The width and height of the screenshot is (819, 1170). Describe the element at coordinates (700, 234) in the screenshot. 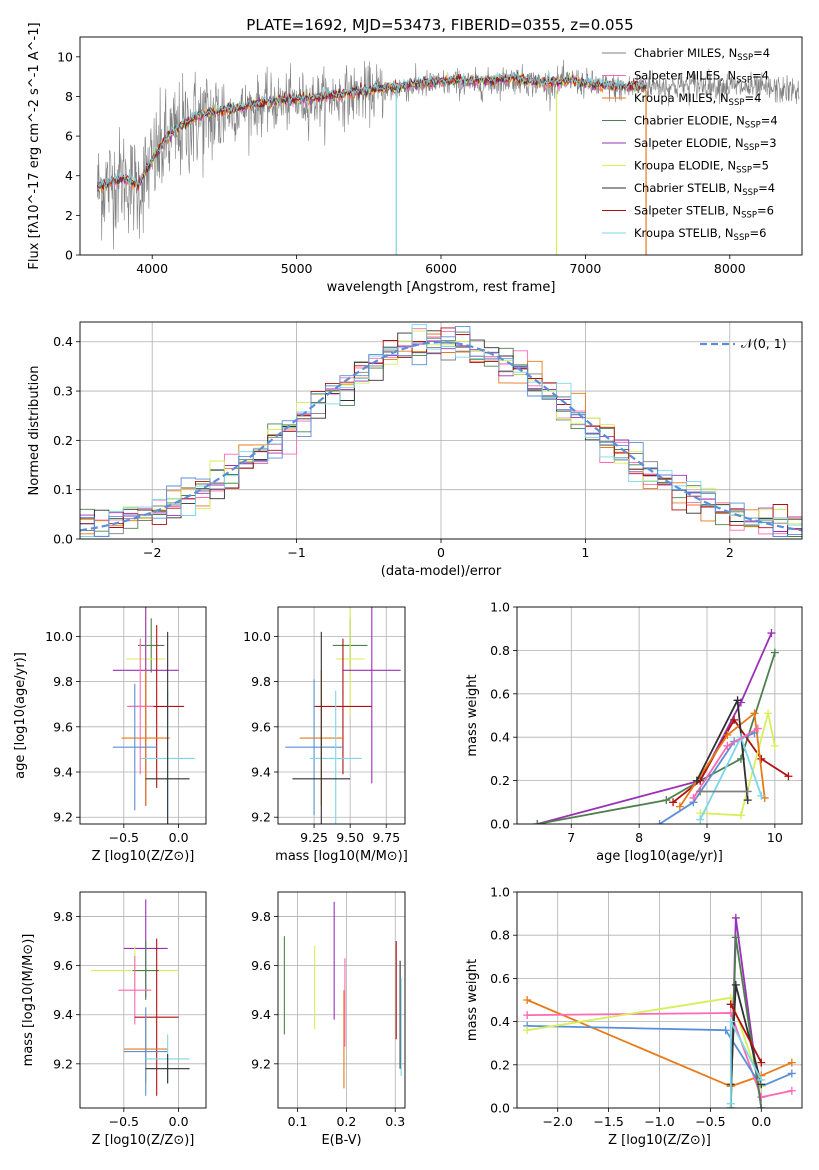

I see `legend-label: Kroupa STELIB, NSSP=6` at that location.